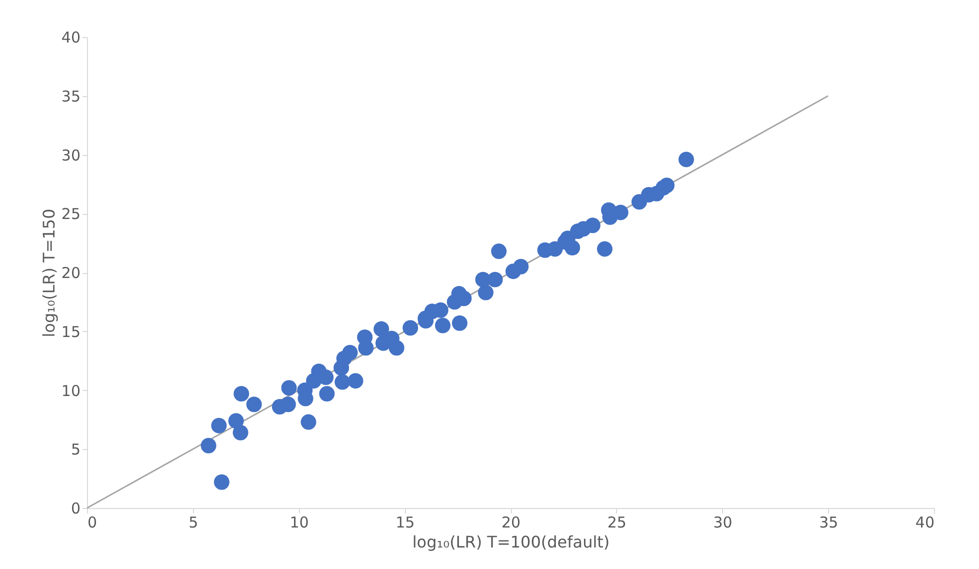 The height and width of the screenshot is (569, 979). I want to click on x-tick-label: 30, so click(722, 523).